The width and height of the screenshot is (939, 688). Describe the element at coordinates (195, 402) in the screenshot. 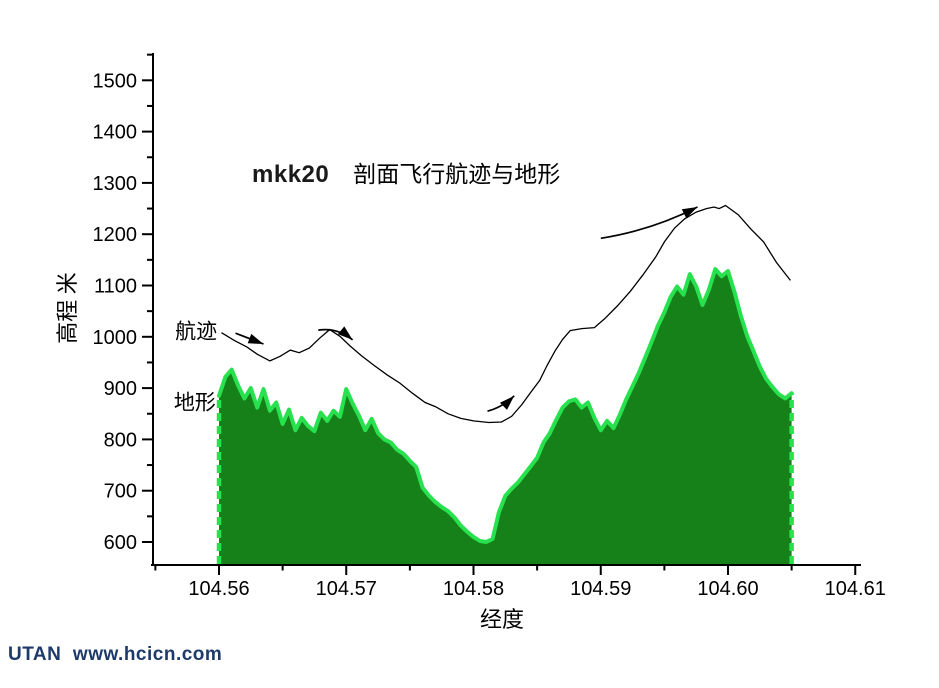

I see `series-label: 地形` at that location.